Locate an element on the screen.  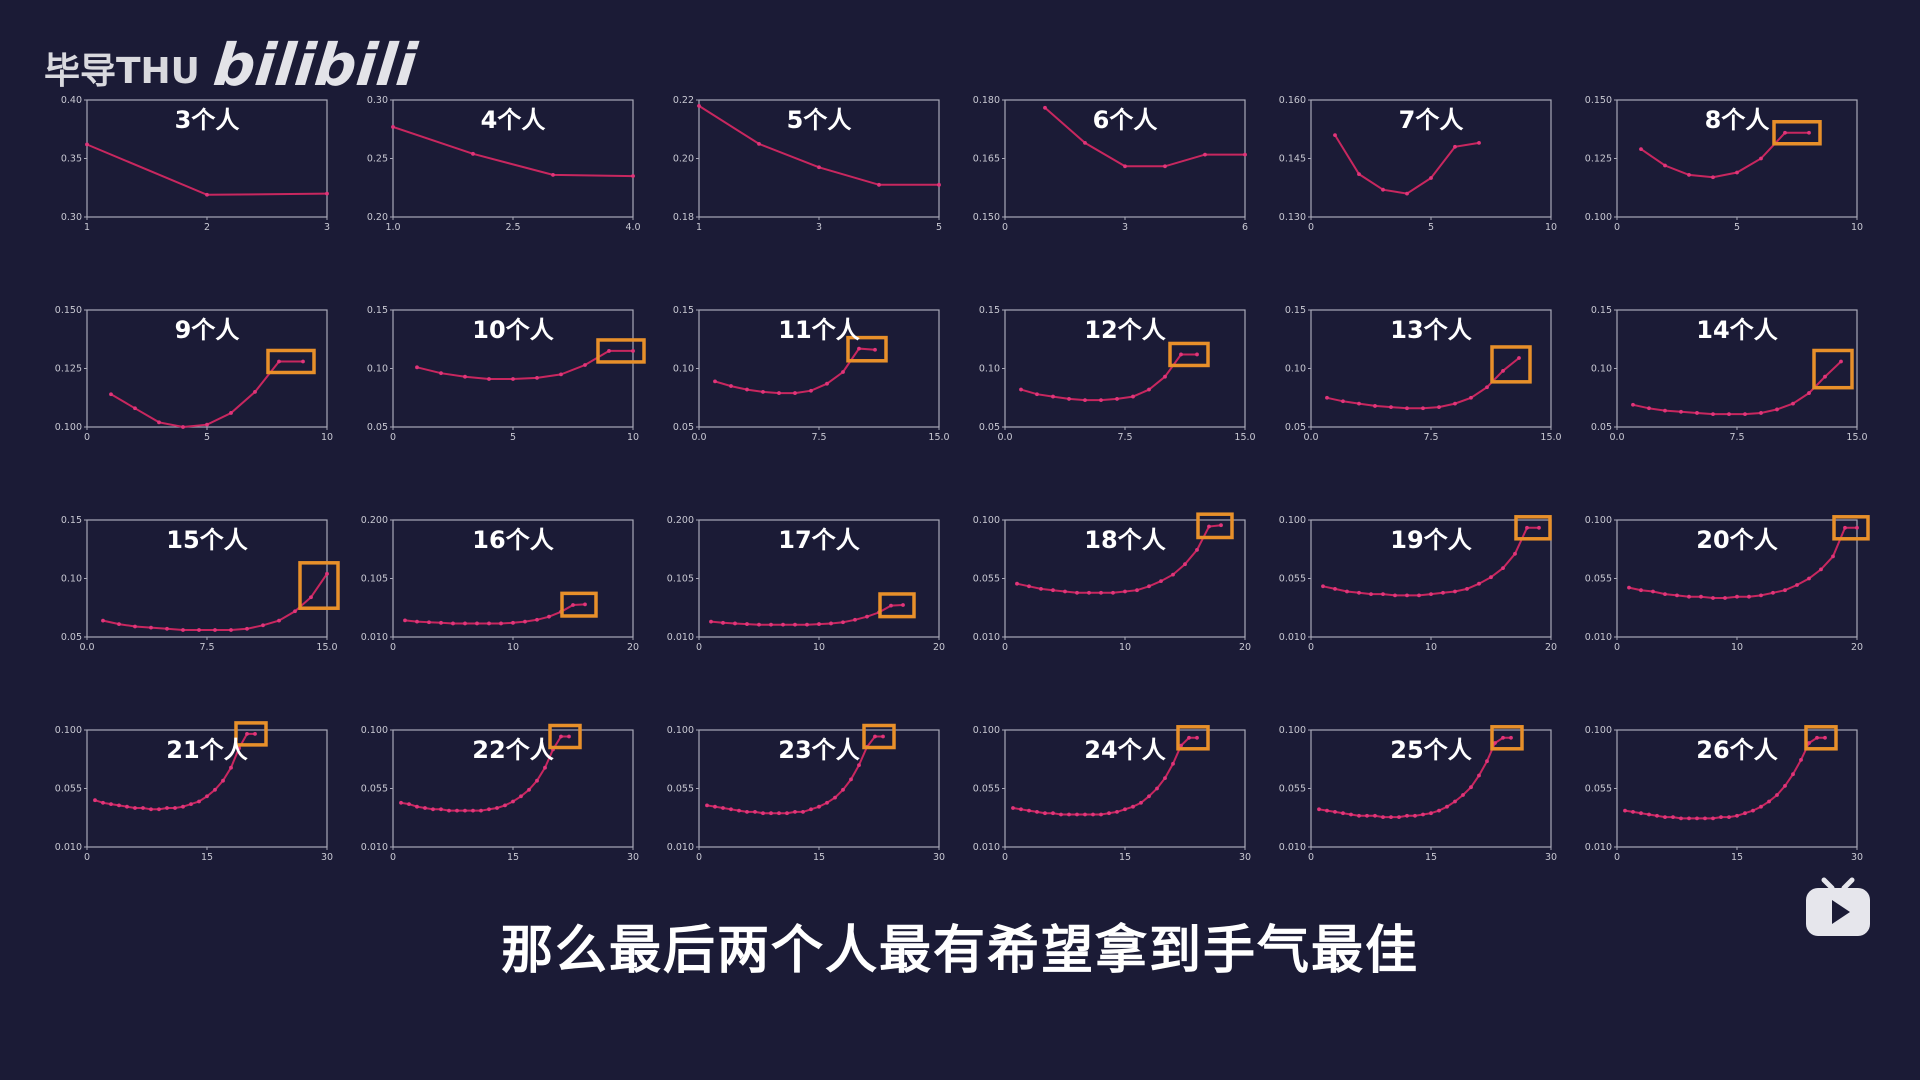
y-tick-label: 0.160 is located at coordinates (1292, 100).